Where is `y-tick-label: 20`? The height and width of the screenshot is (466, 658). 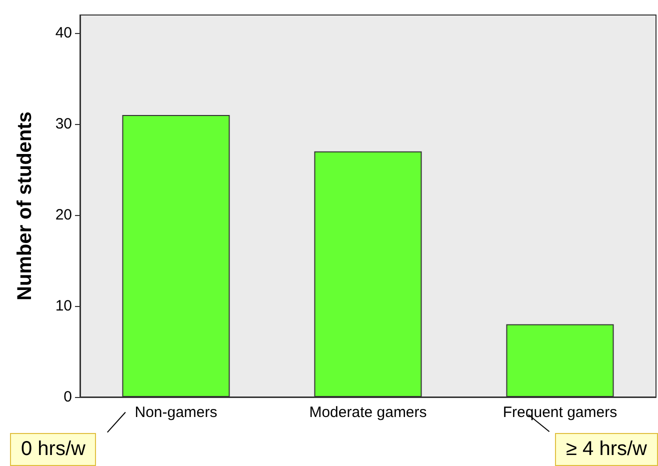 y-tick-label: 20 is located at coordinates (63, 215).